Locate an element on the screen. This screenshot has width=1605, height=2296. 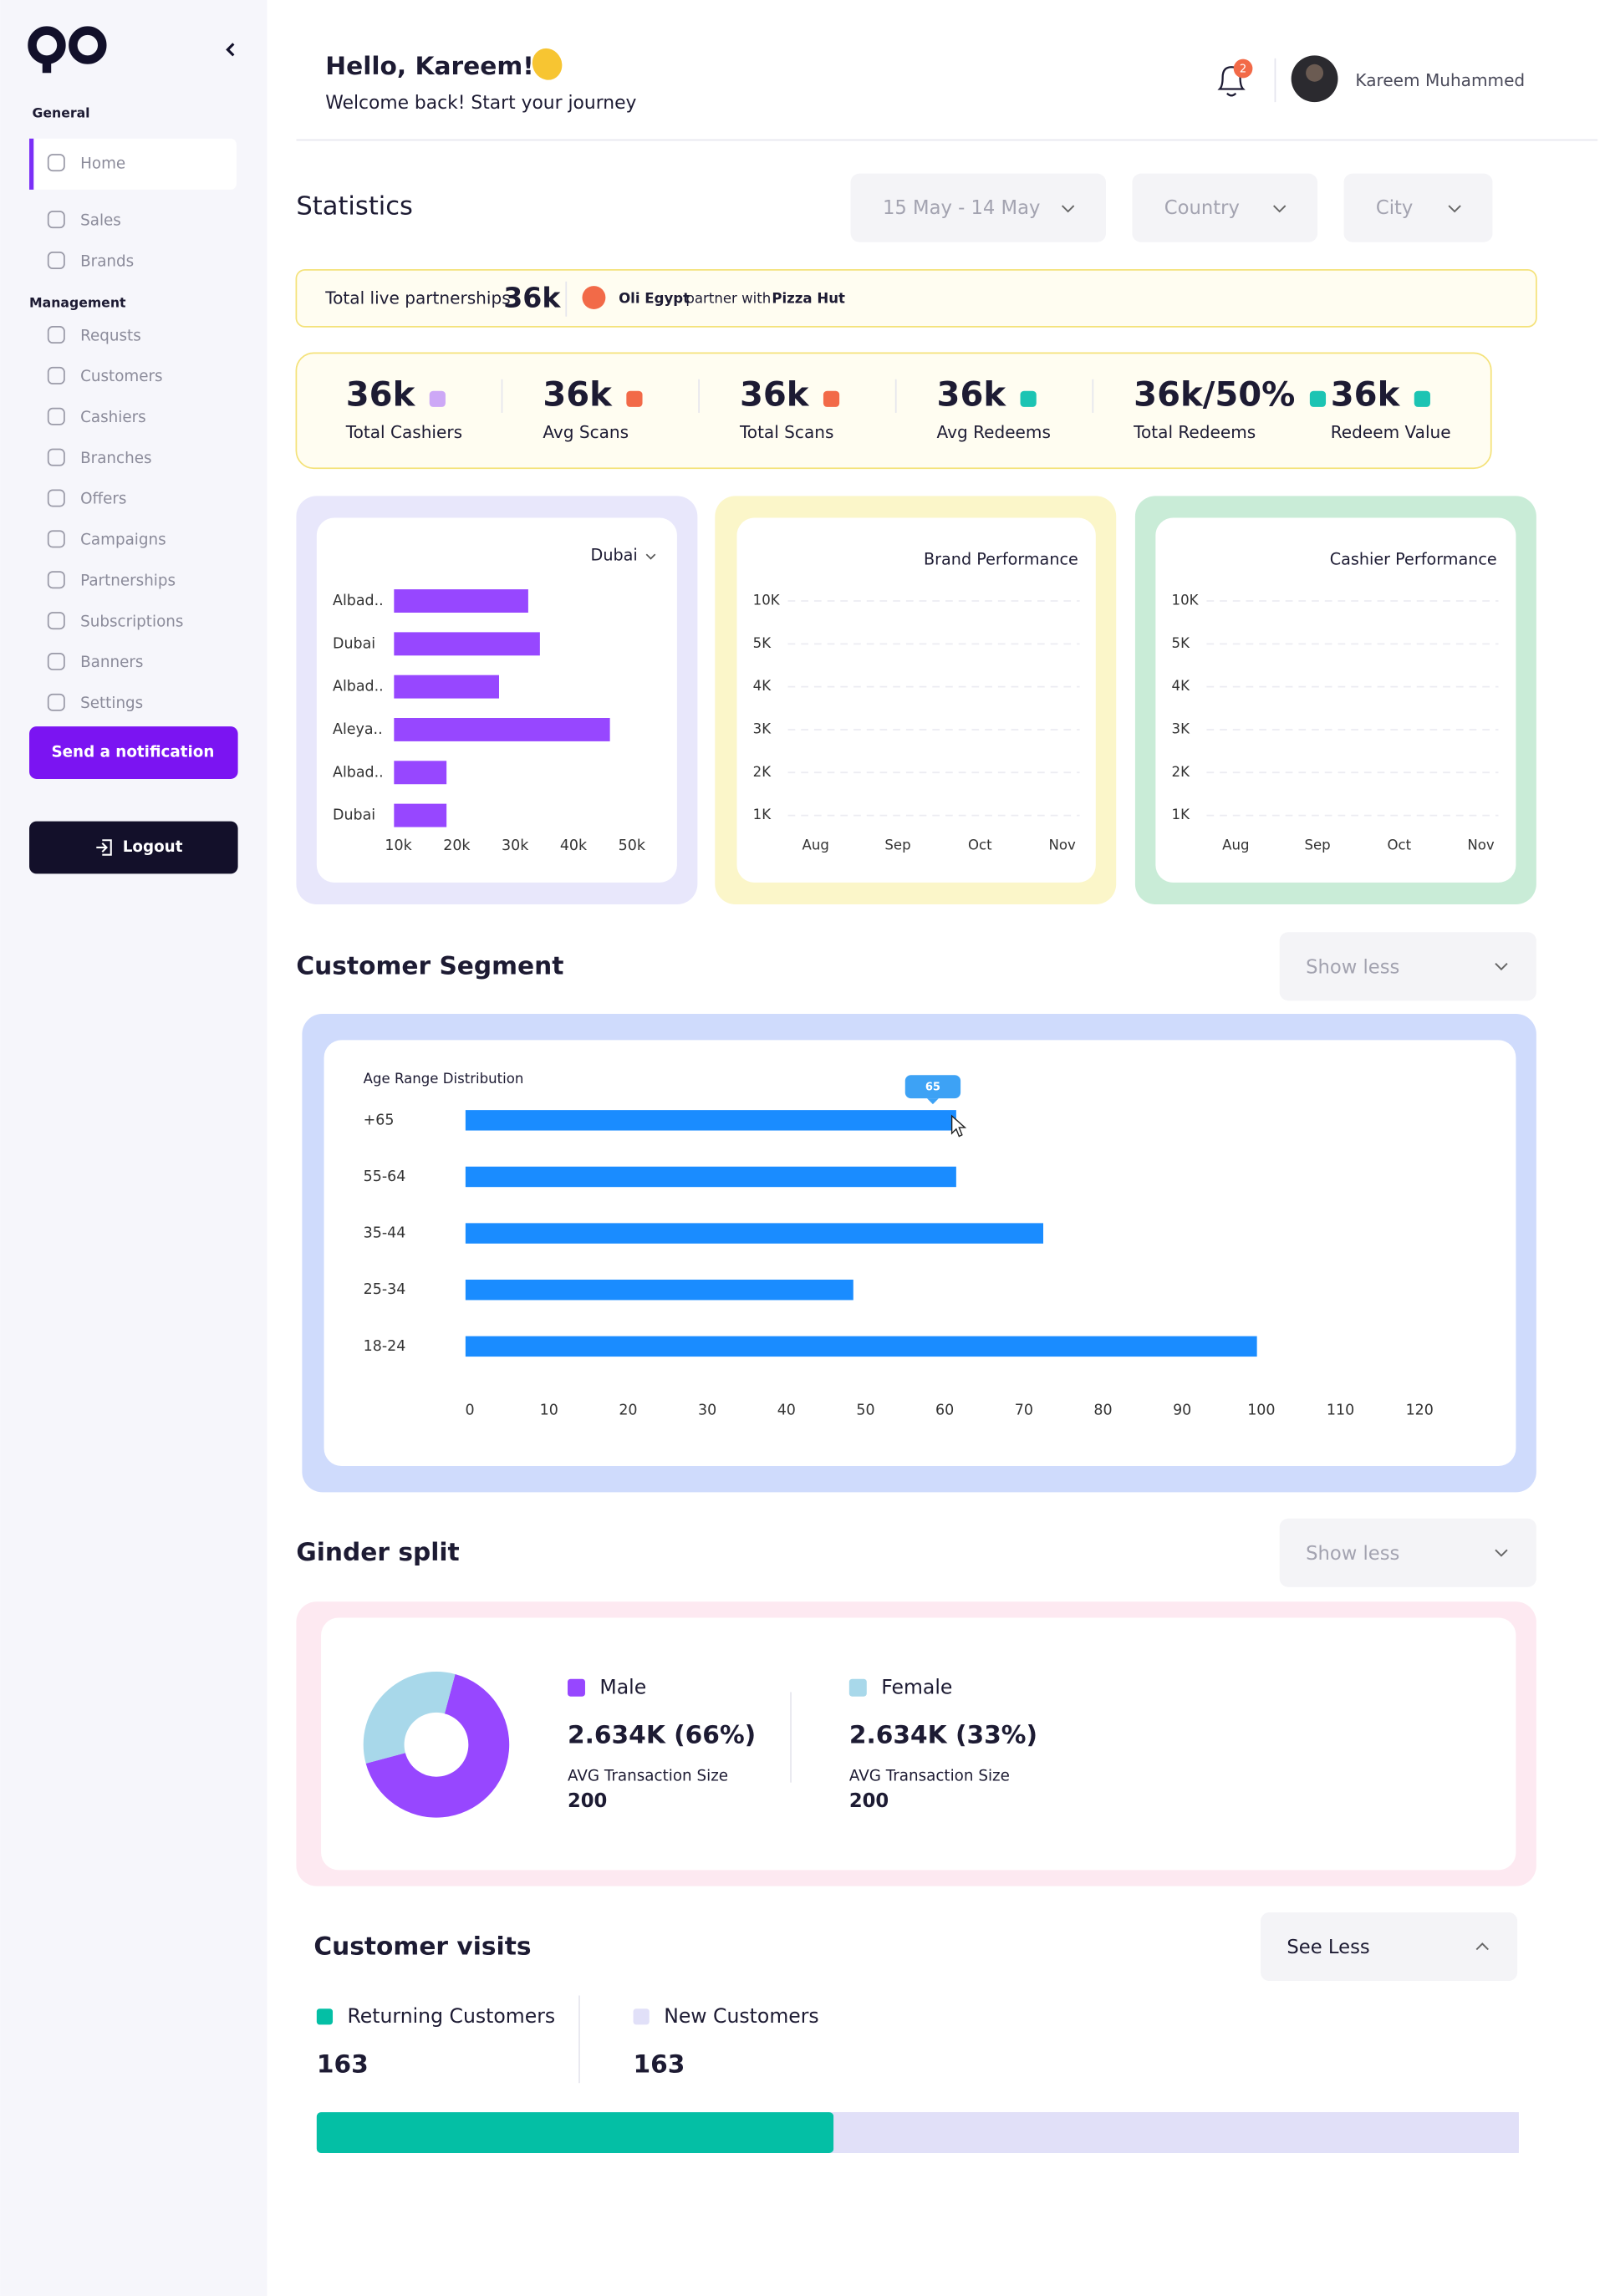
tooltip-label: 65 is located at coordinates (932, 1088).